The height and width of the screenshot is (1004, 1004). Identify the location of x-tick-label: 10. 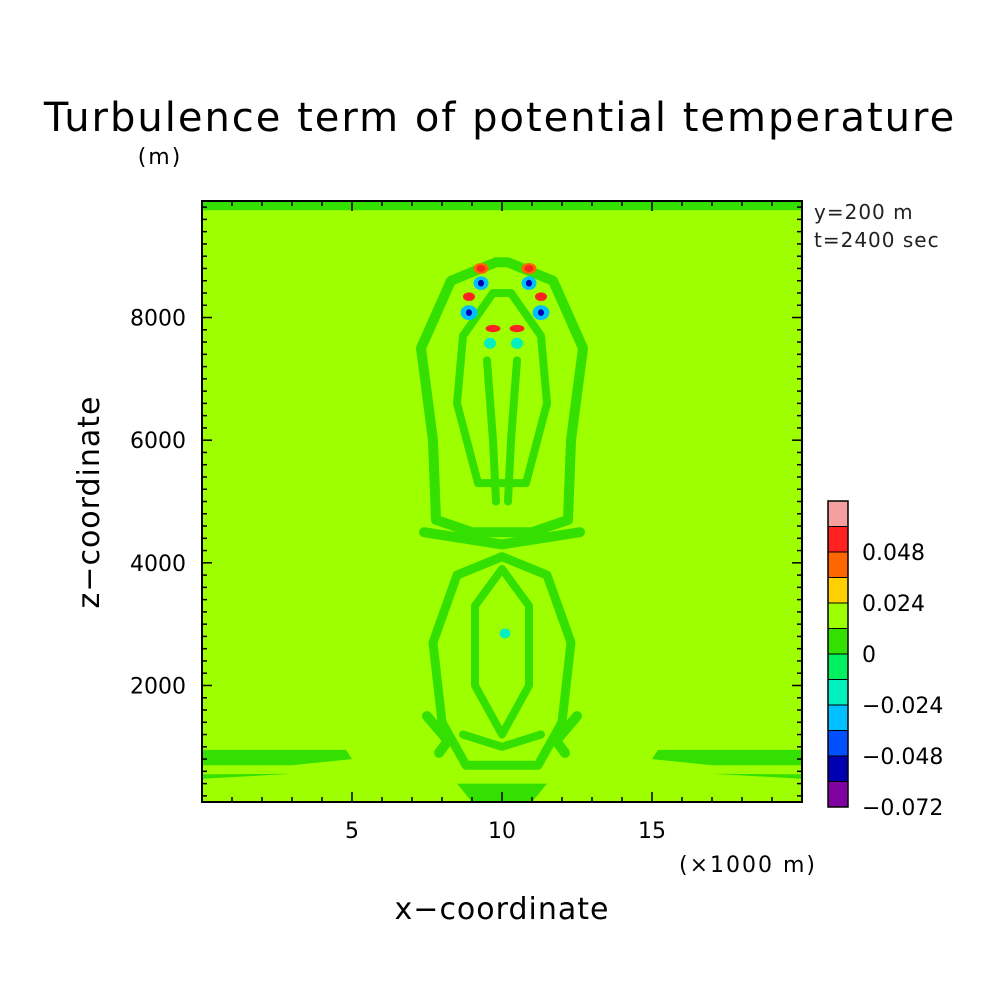
(502, 831).